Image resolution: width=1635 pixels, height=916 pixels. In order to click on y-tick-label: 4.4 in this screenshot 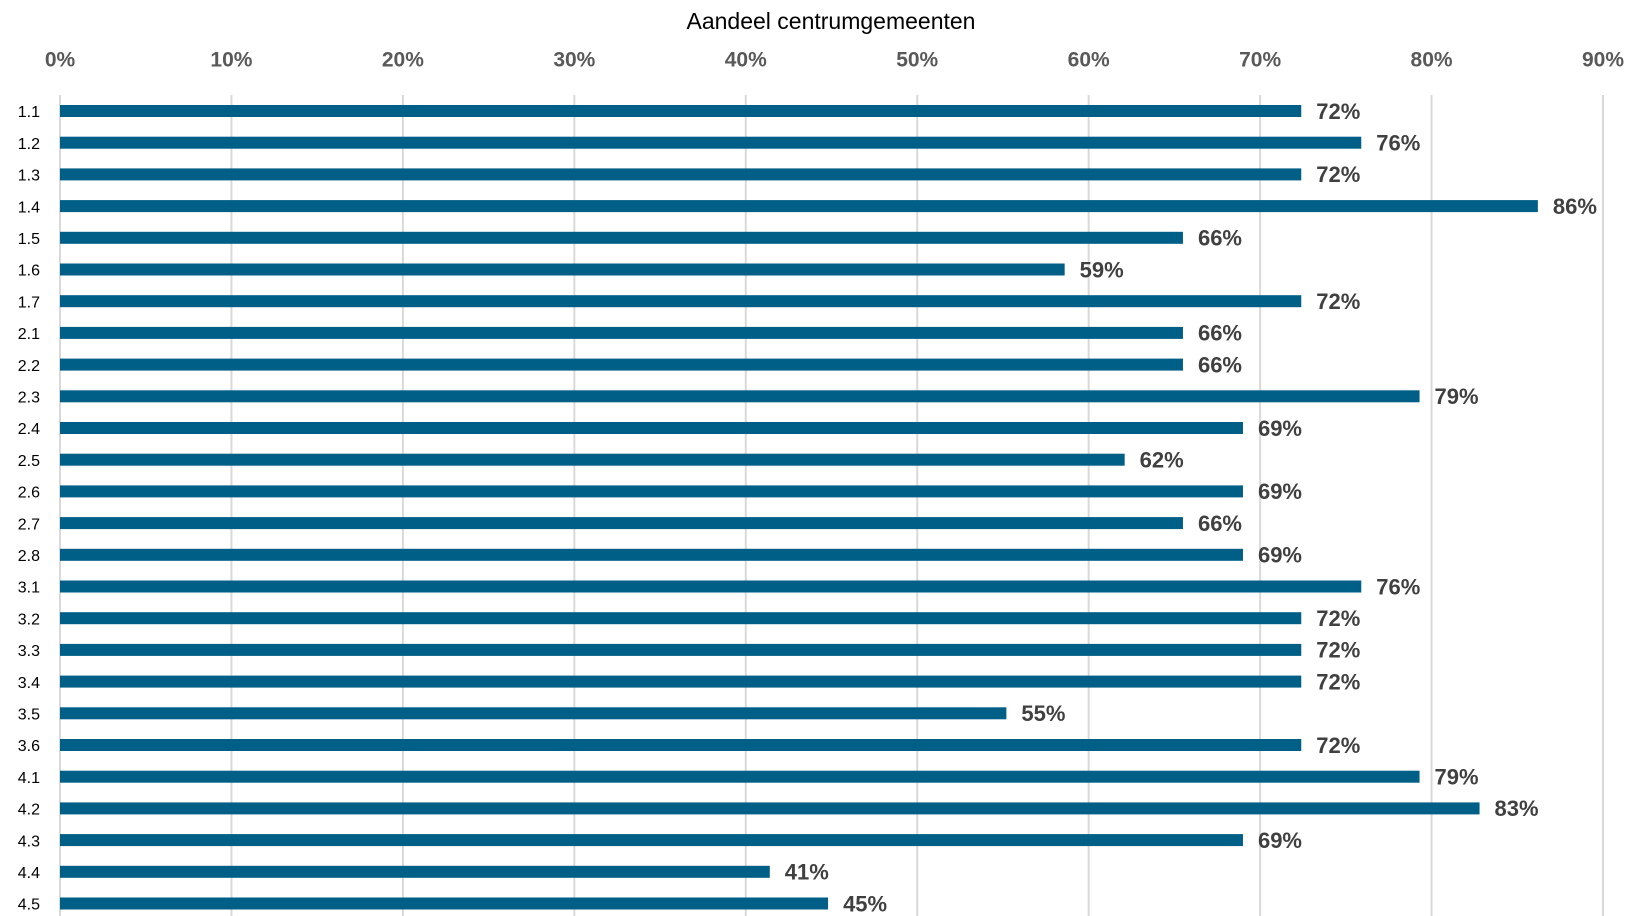, I will do `click(29, 873)`.